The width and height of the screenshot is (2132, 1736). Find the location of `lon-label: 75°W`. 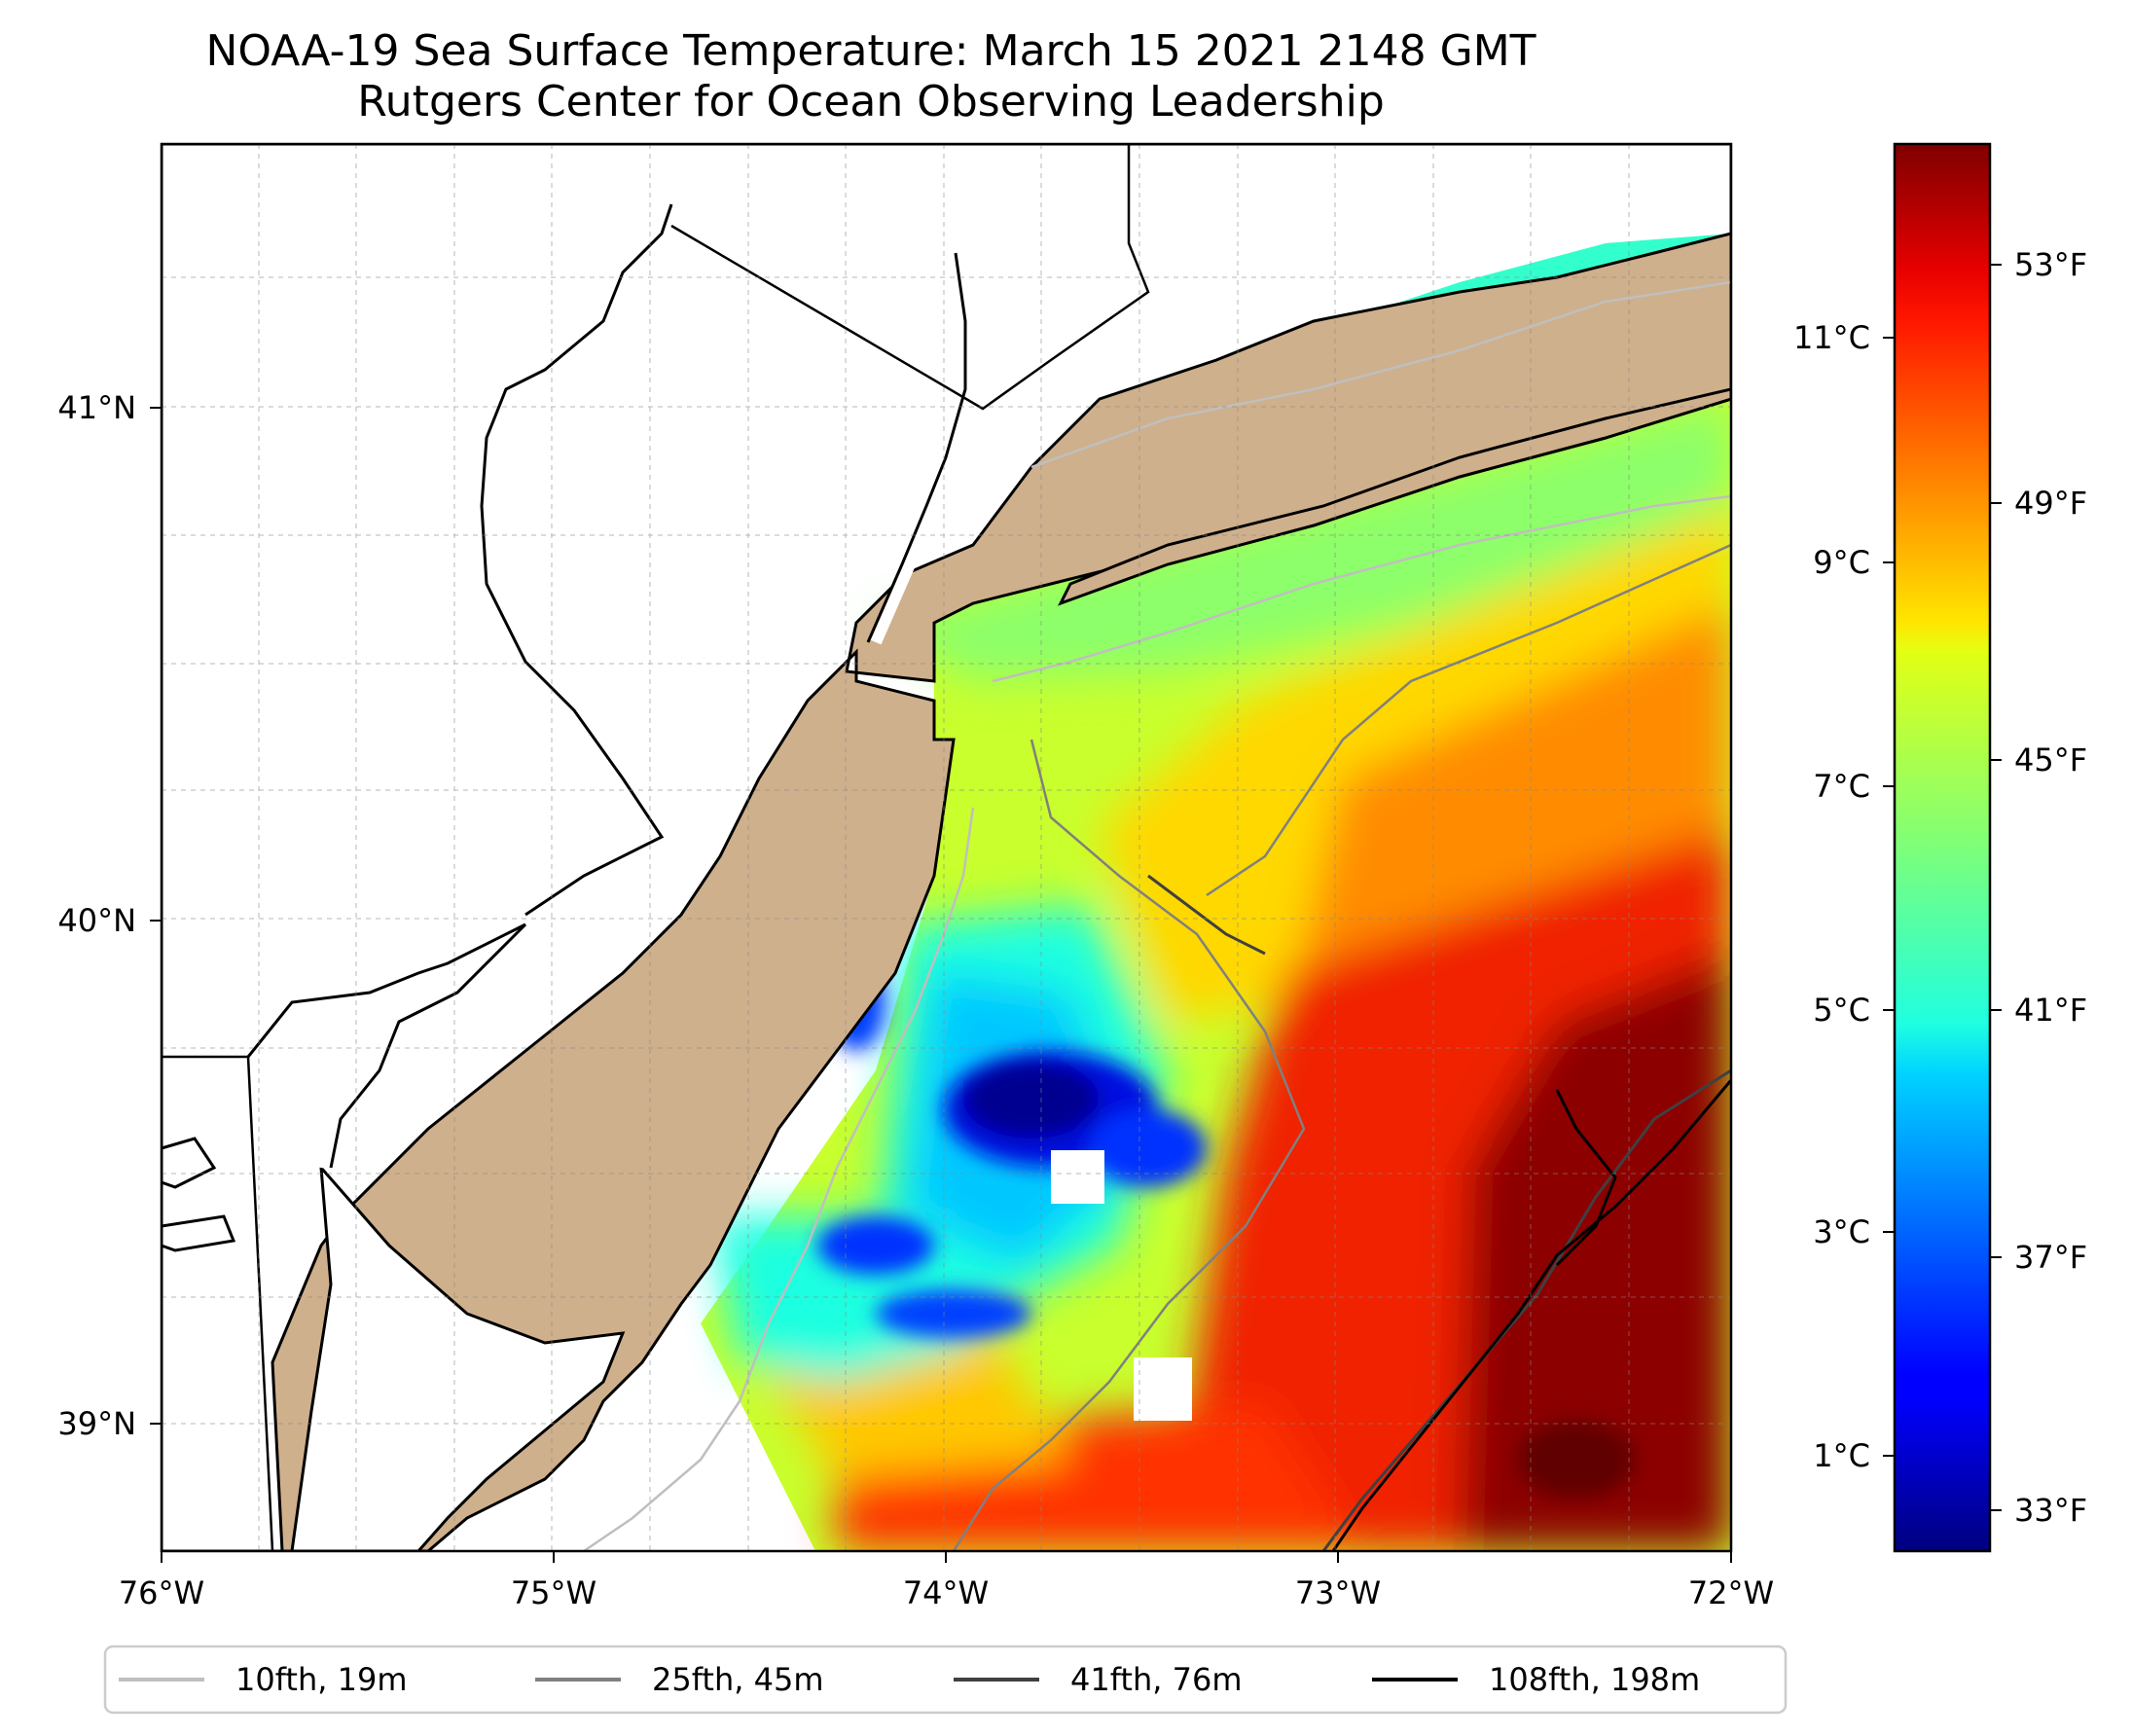

lon-label: 75°W is located at coordinates (554, 1593).